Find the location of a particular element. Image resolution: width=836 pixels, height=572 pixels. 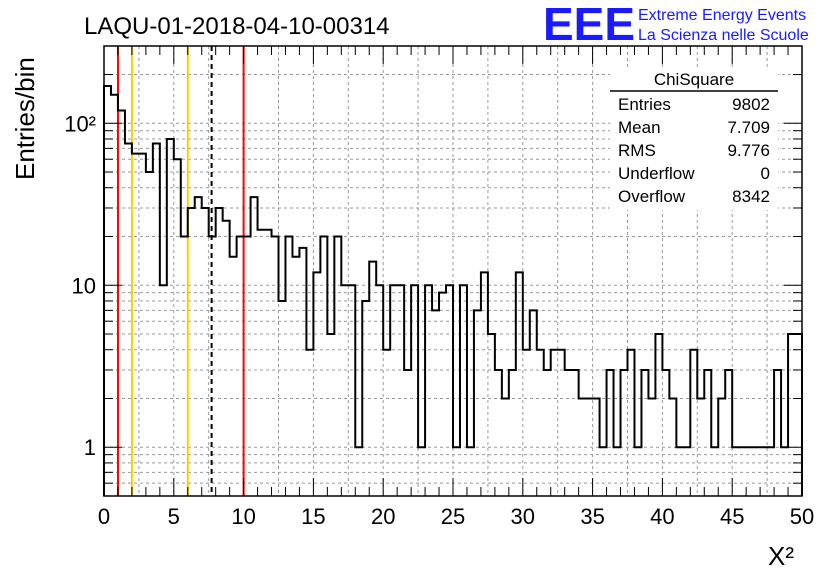

x-axis-label: X² is located at coordinates (781, 556).